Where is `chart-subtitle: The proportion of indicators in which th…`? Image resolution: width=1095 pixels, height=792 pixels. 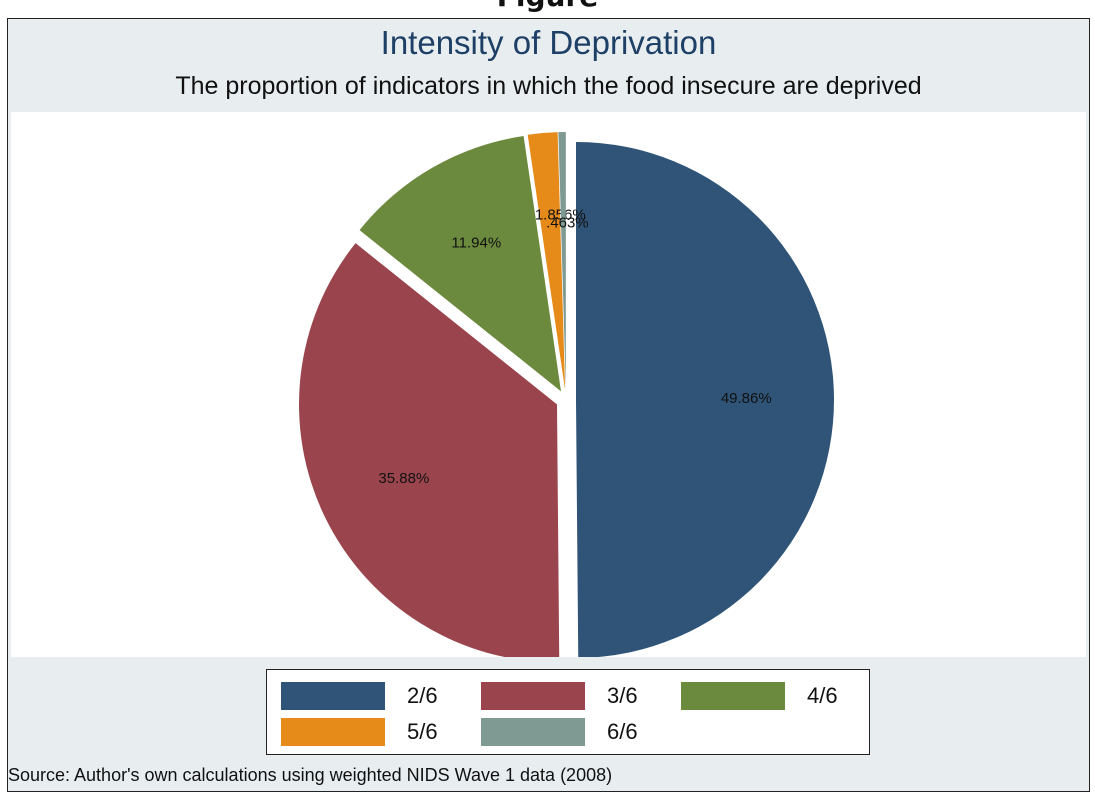 chart-subtitle: The proportion of indicators in which th… is located at coordinates (548, 86).